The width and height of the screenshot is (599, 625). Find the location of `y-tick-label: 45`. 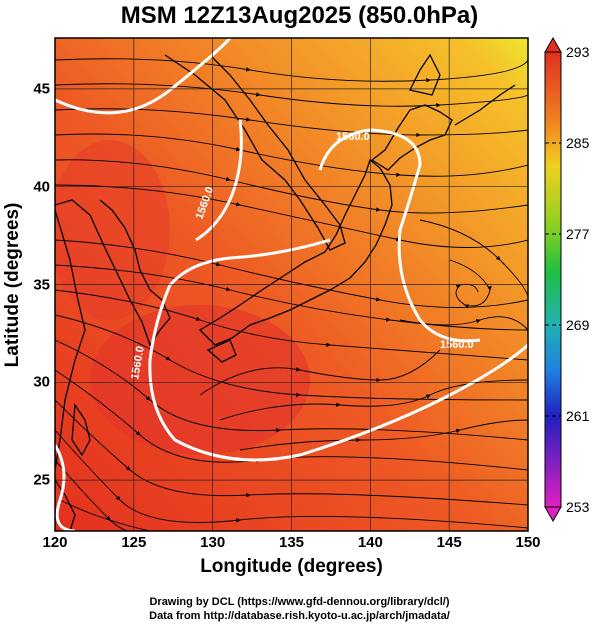

y-tick-label: 45 is located at coordinates (41, 89).